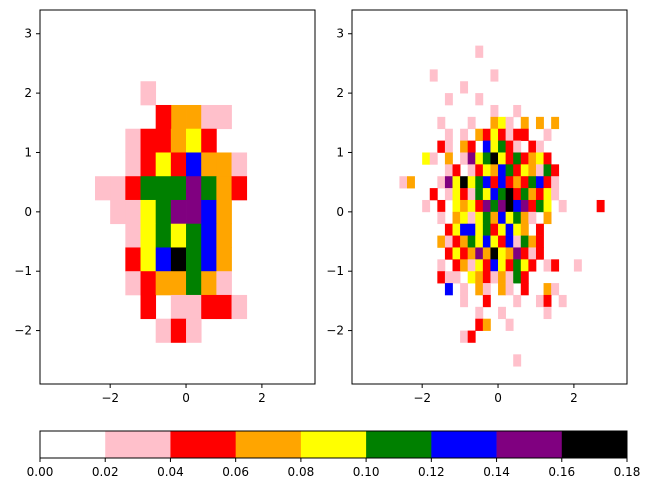  I want to click on colorbar-tick-label: 0.14, so click(496, 472).